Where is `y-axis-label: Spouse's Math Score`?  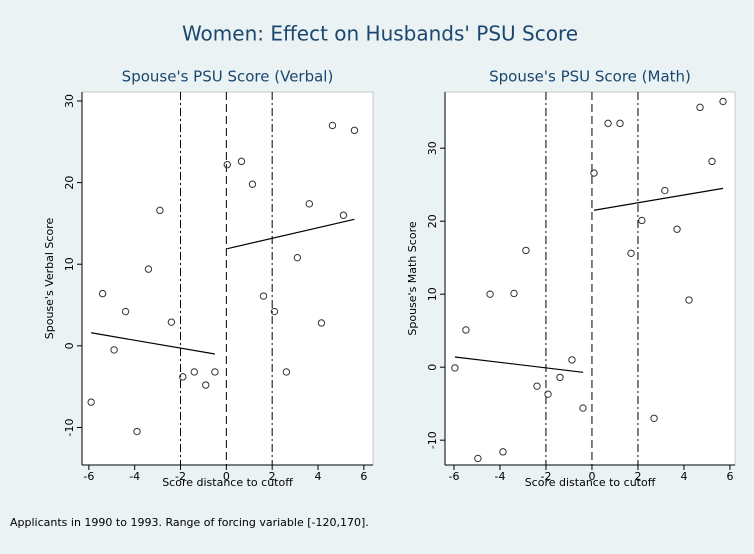 y-axis-label: Spouse's Math Score is located at coordinates (412, 278).